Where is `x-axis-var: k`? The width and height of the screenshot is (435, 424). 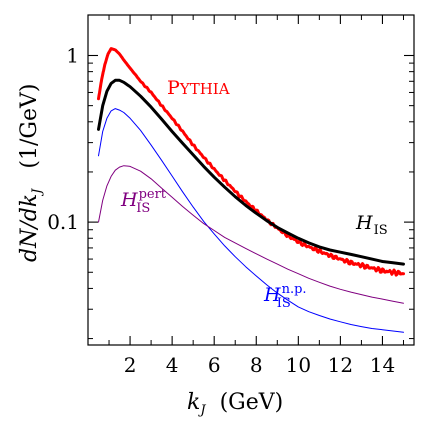
x-axis-var: k is located at coordinates (193, 402).